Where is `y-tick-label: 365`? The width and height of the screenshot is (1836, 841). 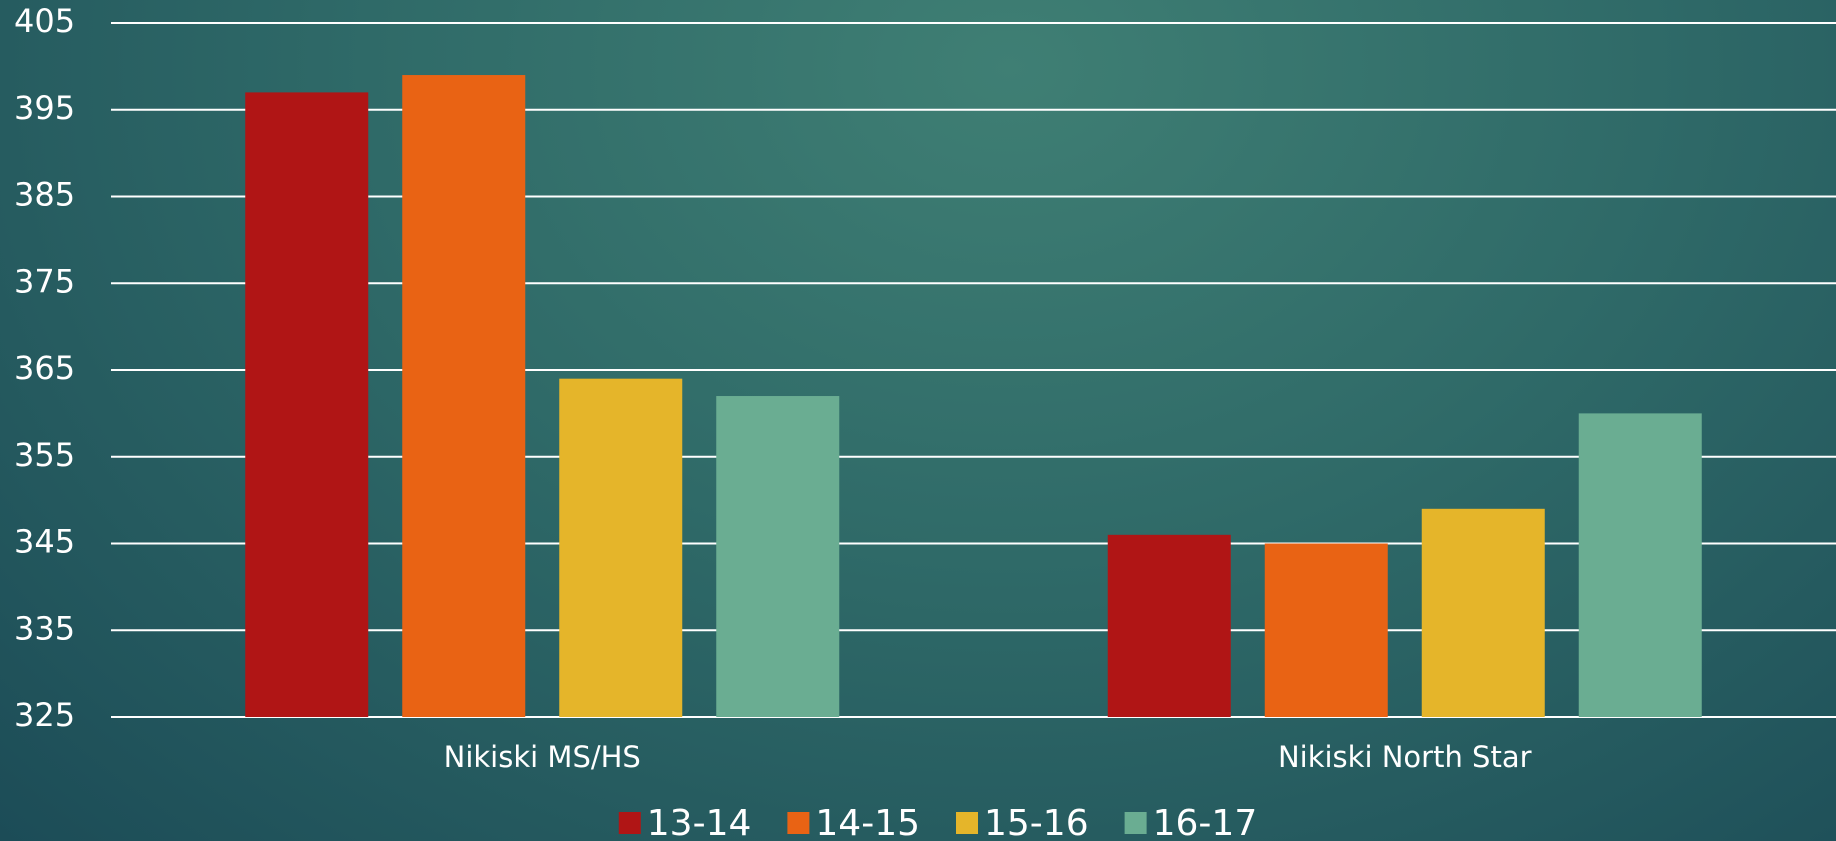 y-tick-label: 365 is located at coordinates (44, 368).